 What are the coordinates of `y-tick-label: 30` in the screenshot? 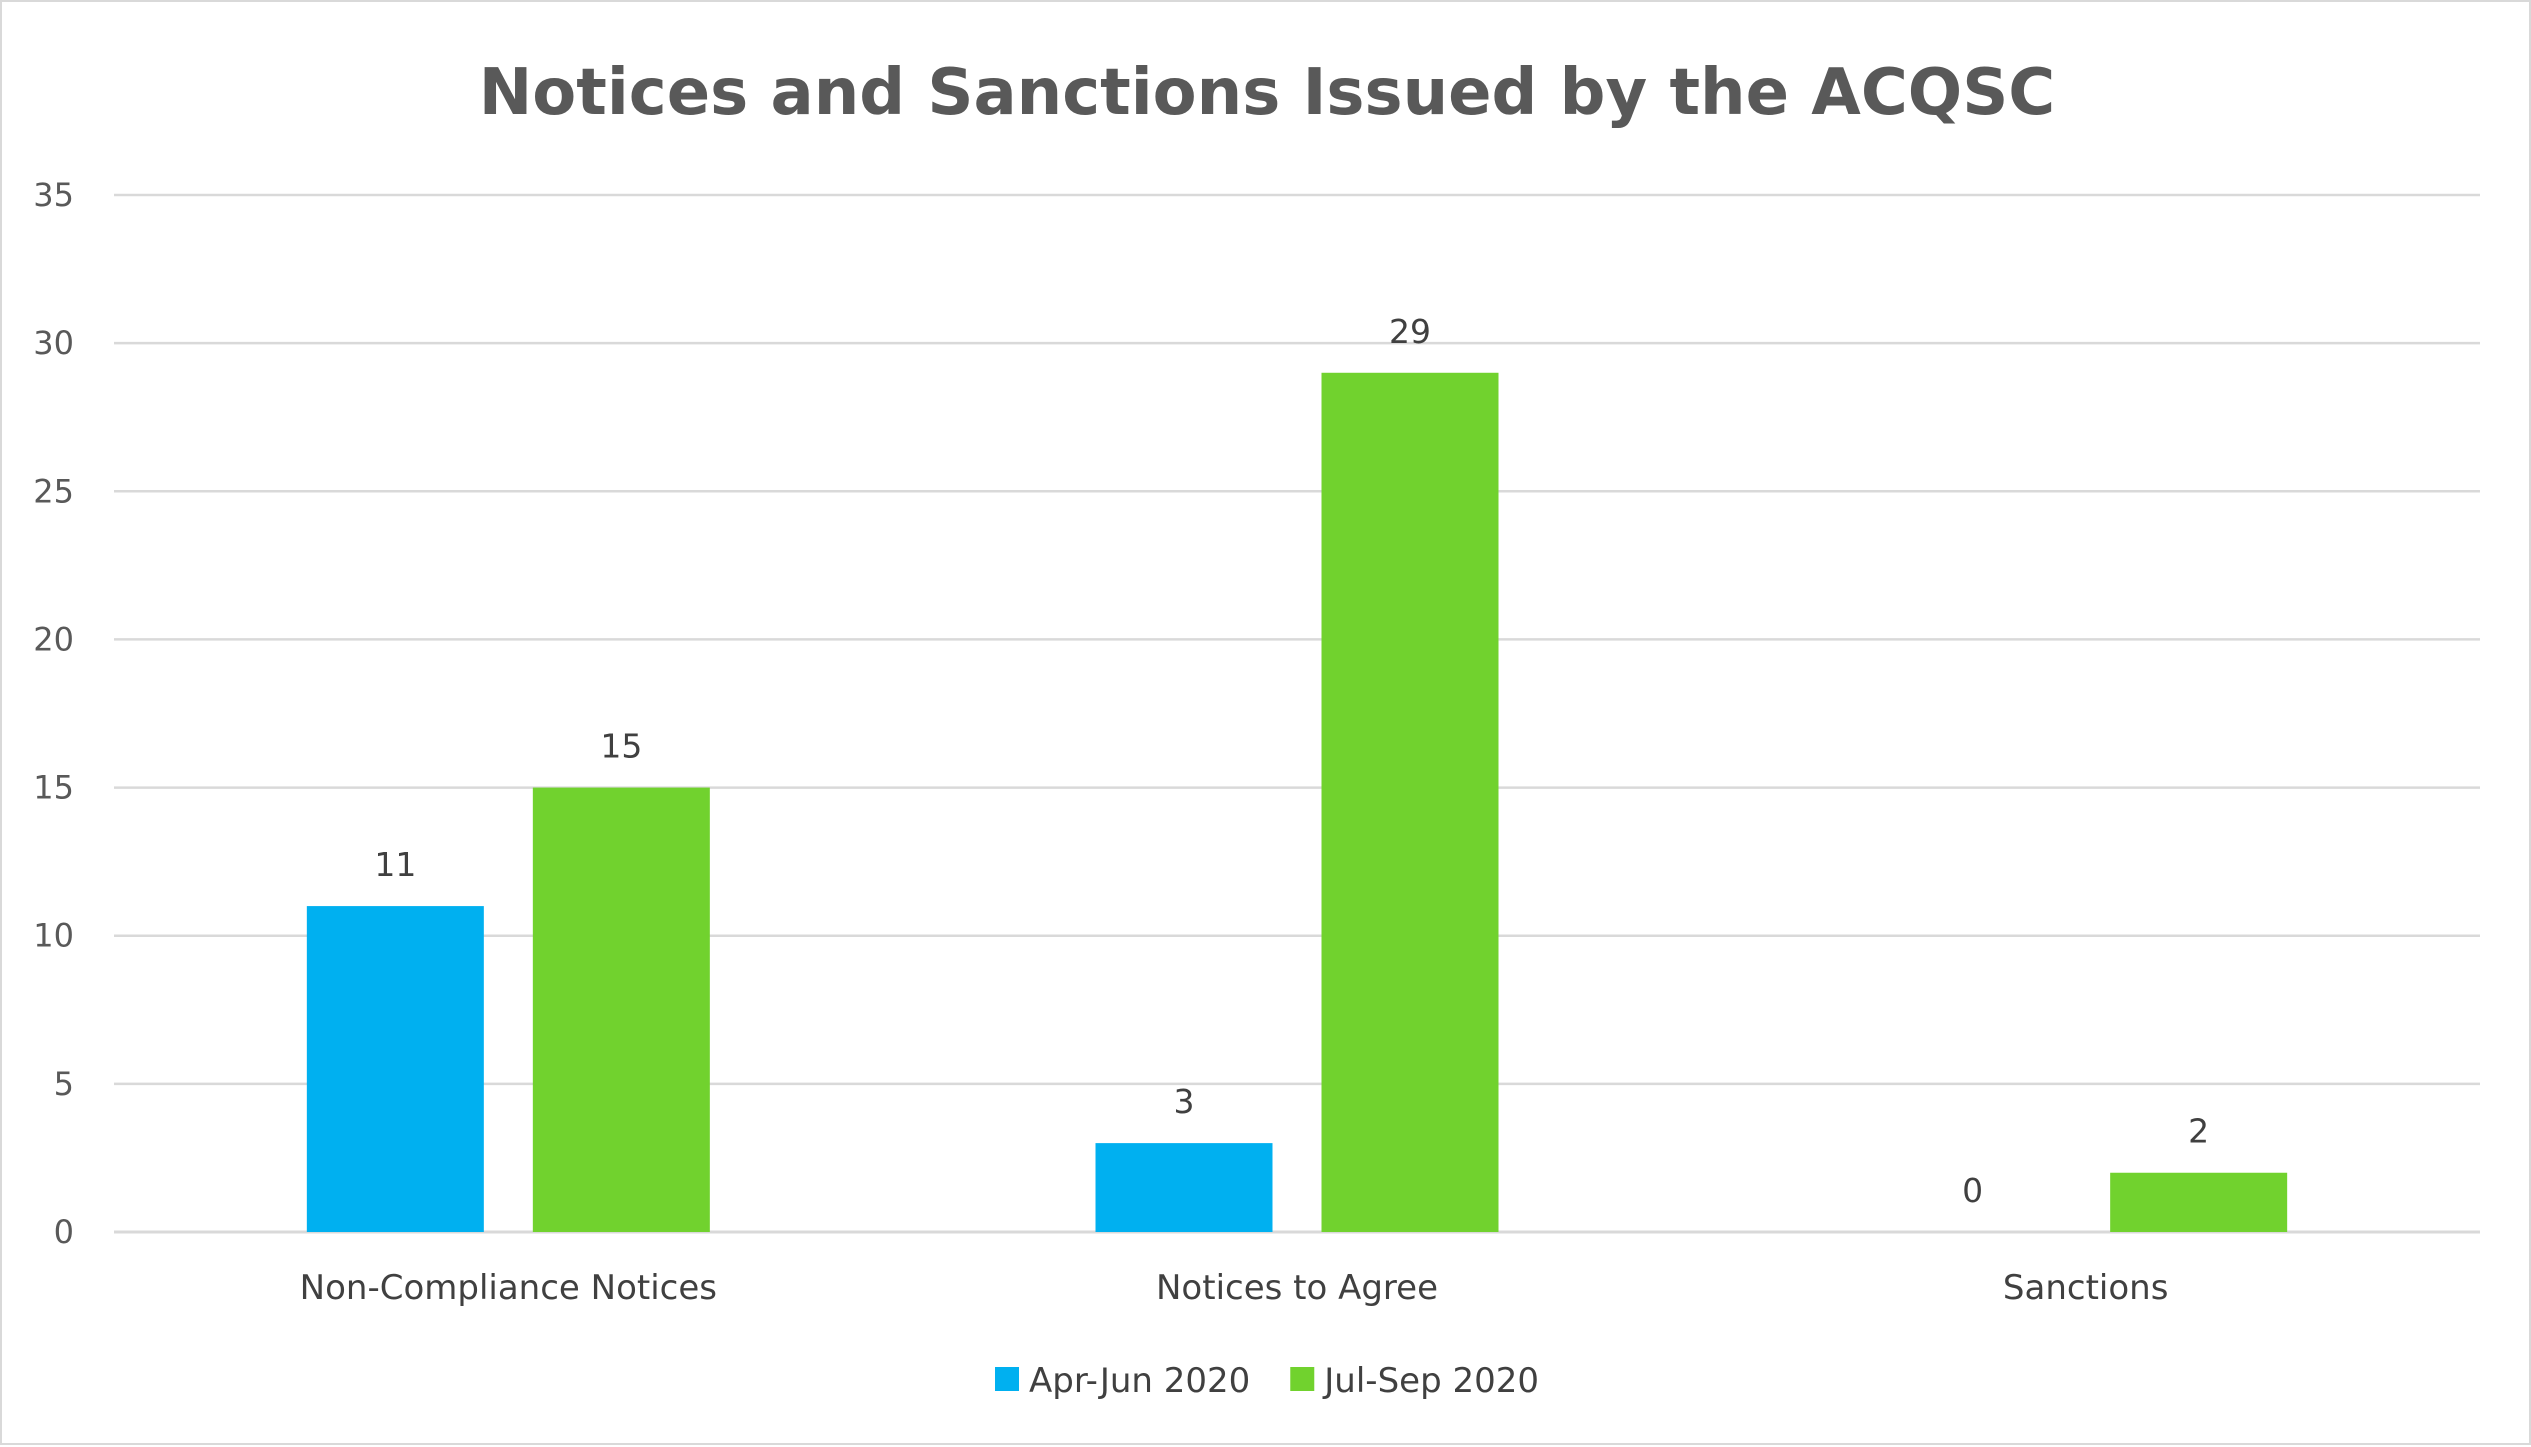 It's located at (53, 343).